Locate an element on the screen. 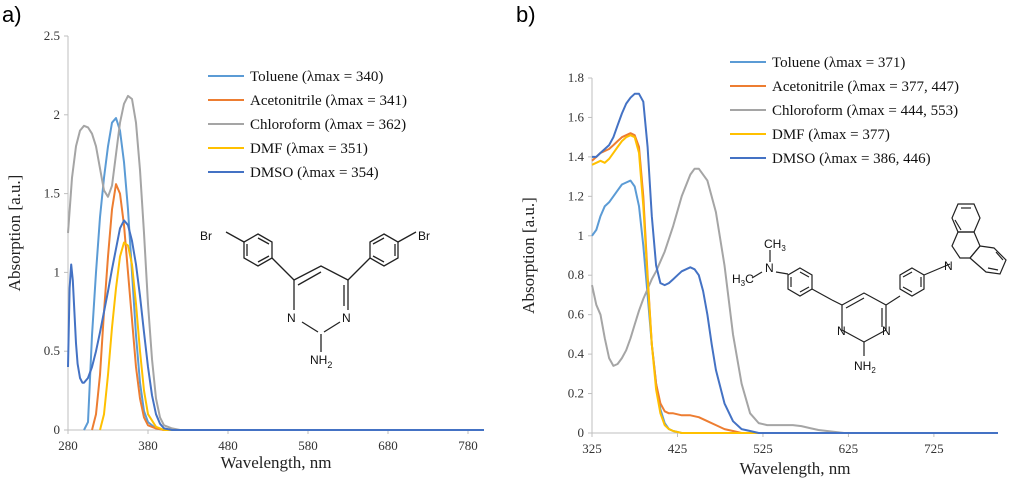 The image size is (1024, 487). mol-a-nh: NH2 is located at coordinates (321, 361).